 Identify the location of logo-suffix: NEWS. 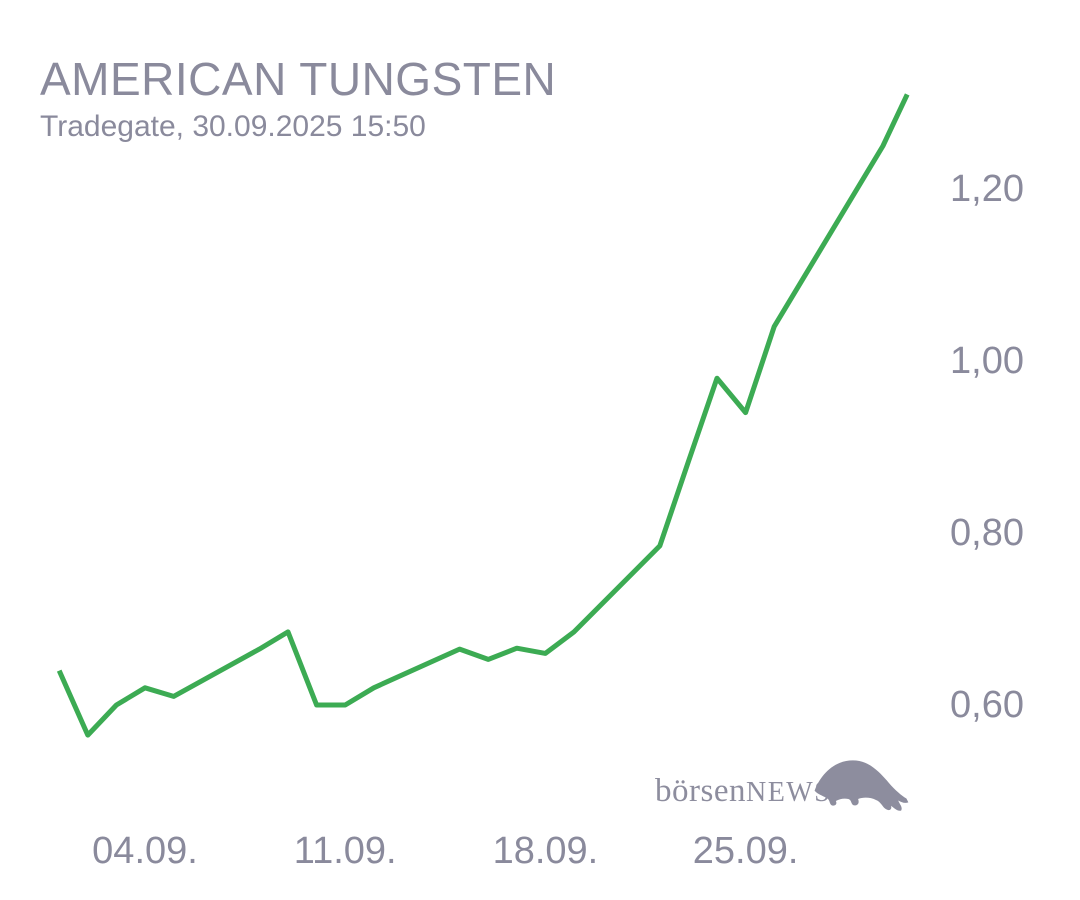
(788, 792).